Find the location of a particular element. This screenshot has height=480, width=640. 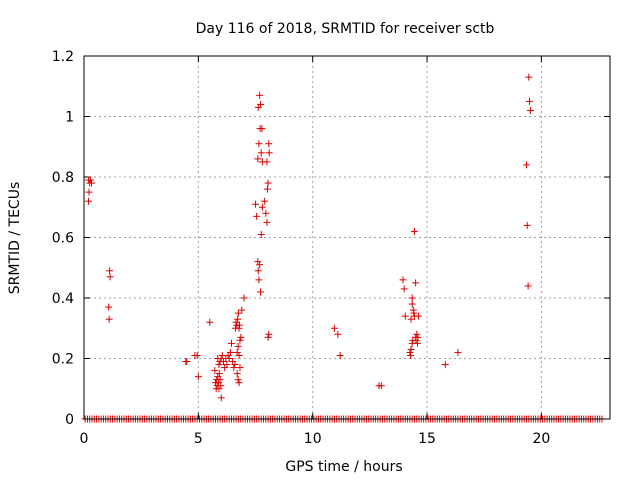

x-tick-label: 0 is located at coordinates (84, 439).